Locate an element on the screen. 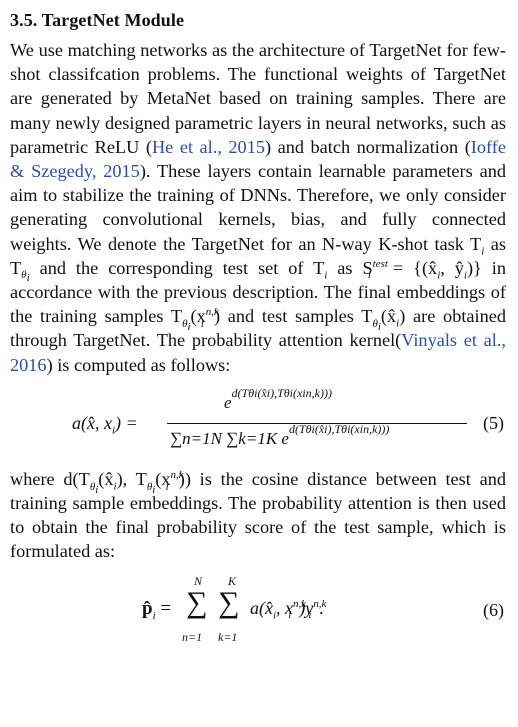 This screenshot has width=518, height=727. para1-text-h: , ŷ is located at coordinates (452, 267).